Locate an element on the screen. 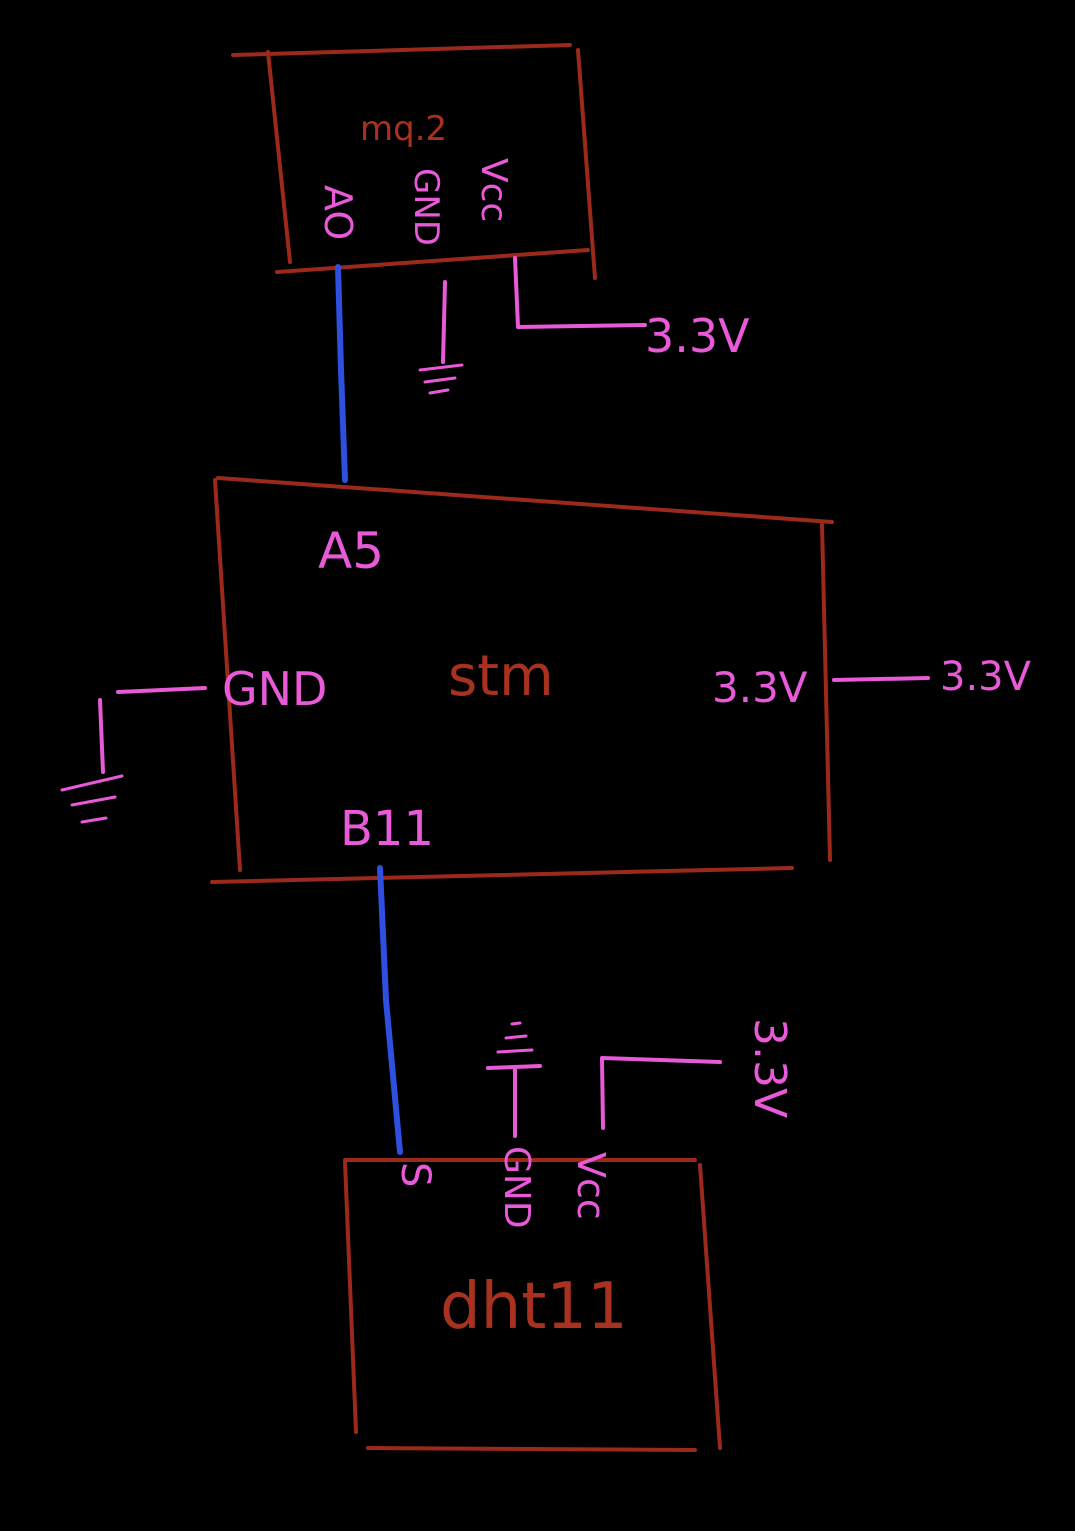  stm-pin-3v3-label: 3.3V is located at coordinates (760, 687).